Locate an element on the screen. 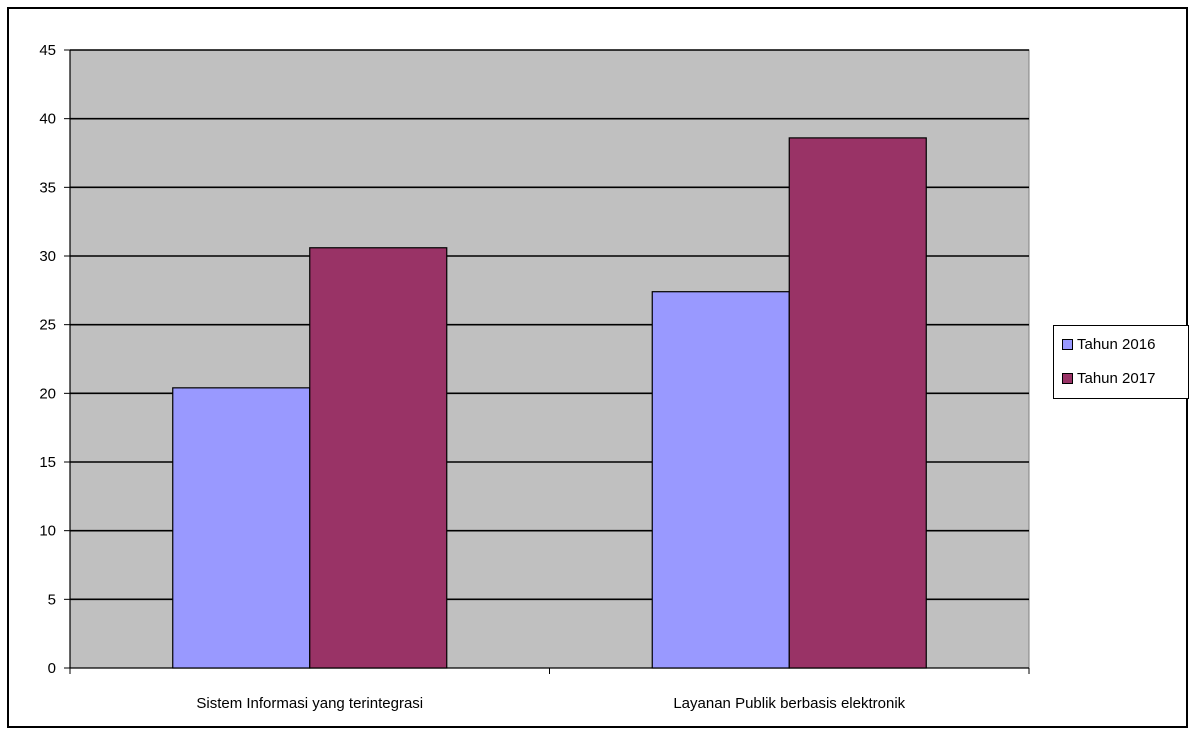 This screenshot has width=1197, height=736. y-tick-label: 15 is located at coordinates (47, 462).